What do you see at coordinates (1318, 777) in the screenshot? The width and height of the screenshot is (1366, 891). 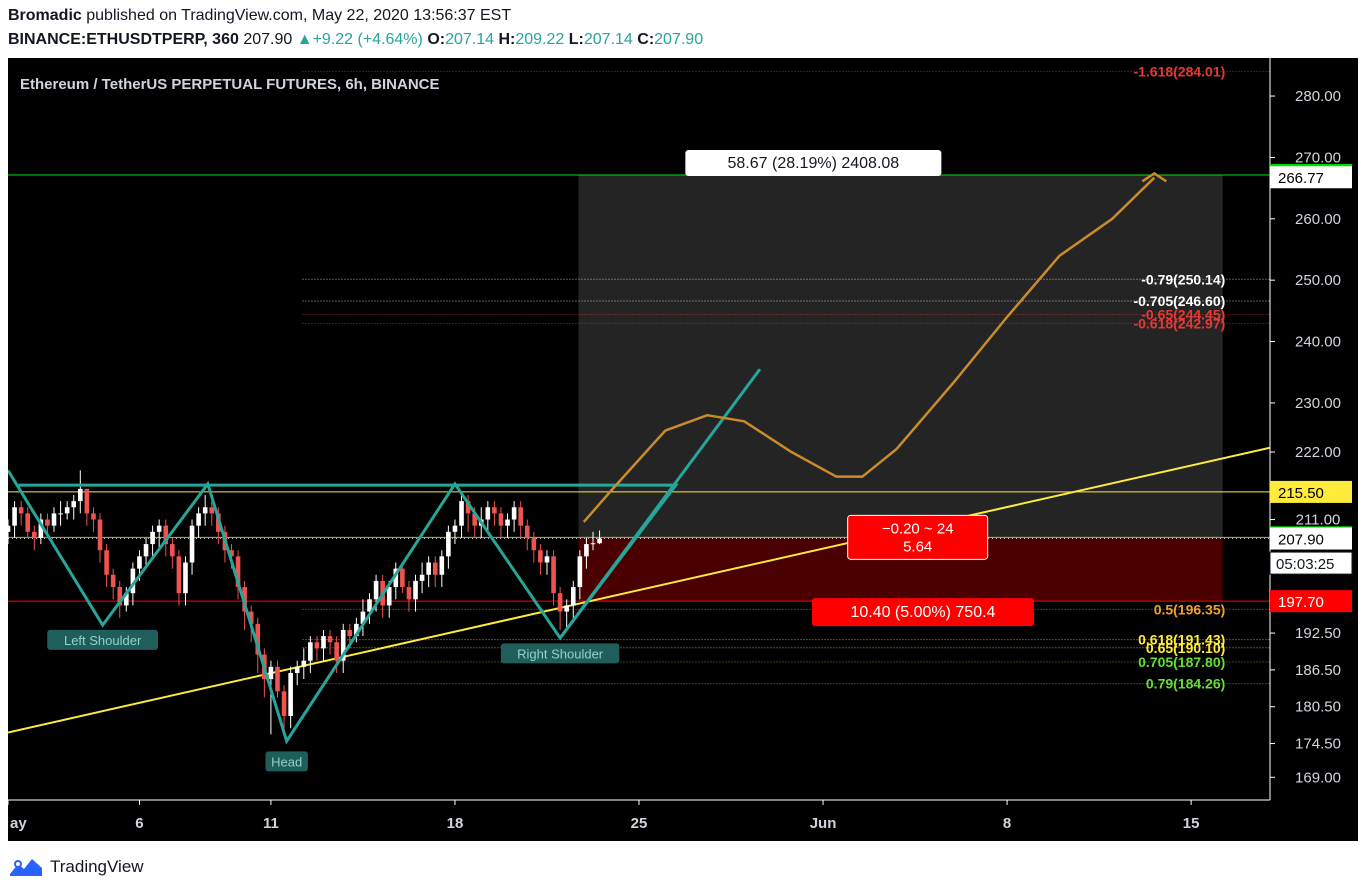 I see `y-tick-label: 169.00` at bounding box center [1318, 777].